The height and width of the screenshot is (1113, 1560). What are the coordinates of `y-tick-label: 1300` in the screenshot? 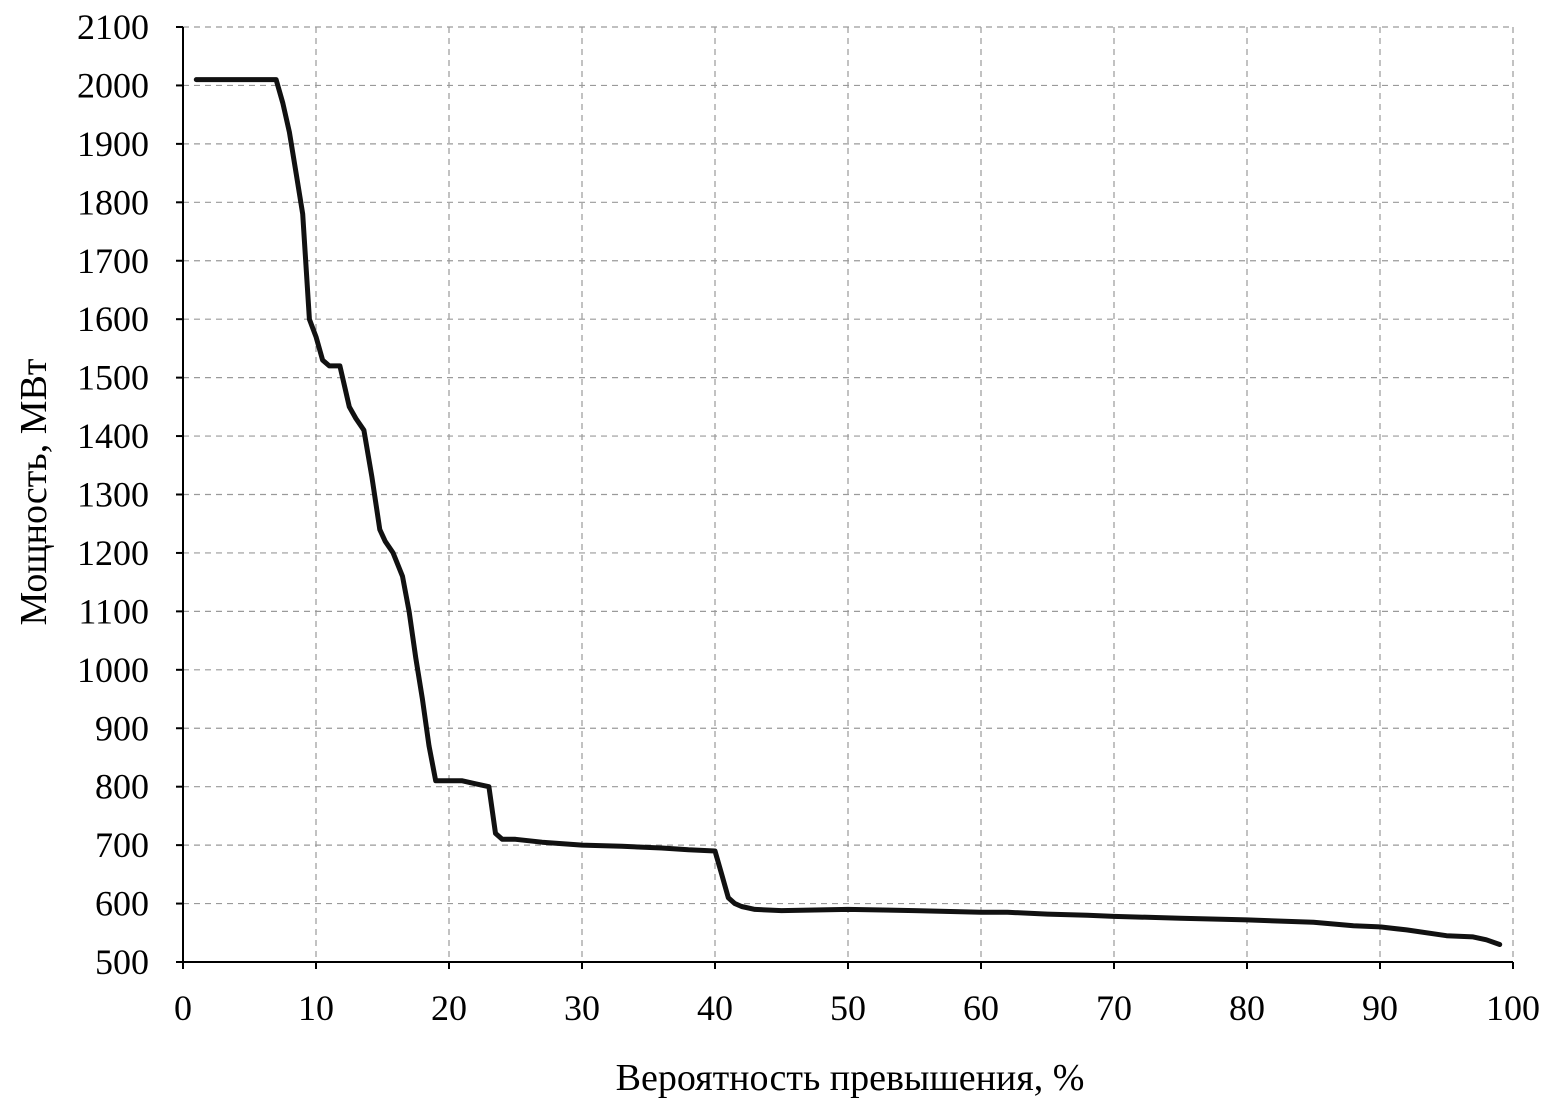 It's located at (113, 495).